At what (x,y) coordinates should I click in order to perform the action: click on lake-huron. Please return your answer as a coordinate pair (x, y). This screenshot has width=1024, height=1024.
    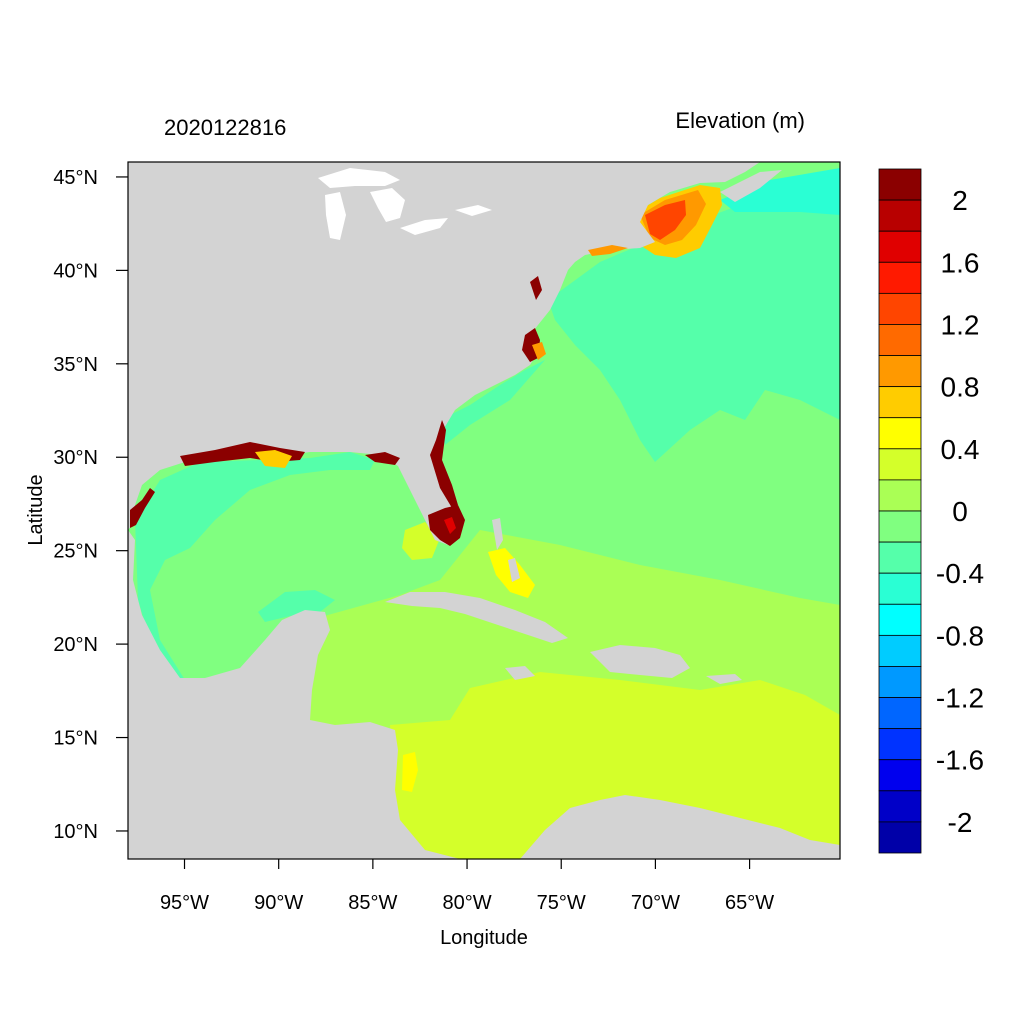
    Looking at the image, I should click on (387, 205).